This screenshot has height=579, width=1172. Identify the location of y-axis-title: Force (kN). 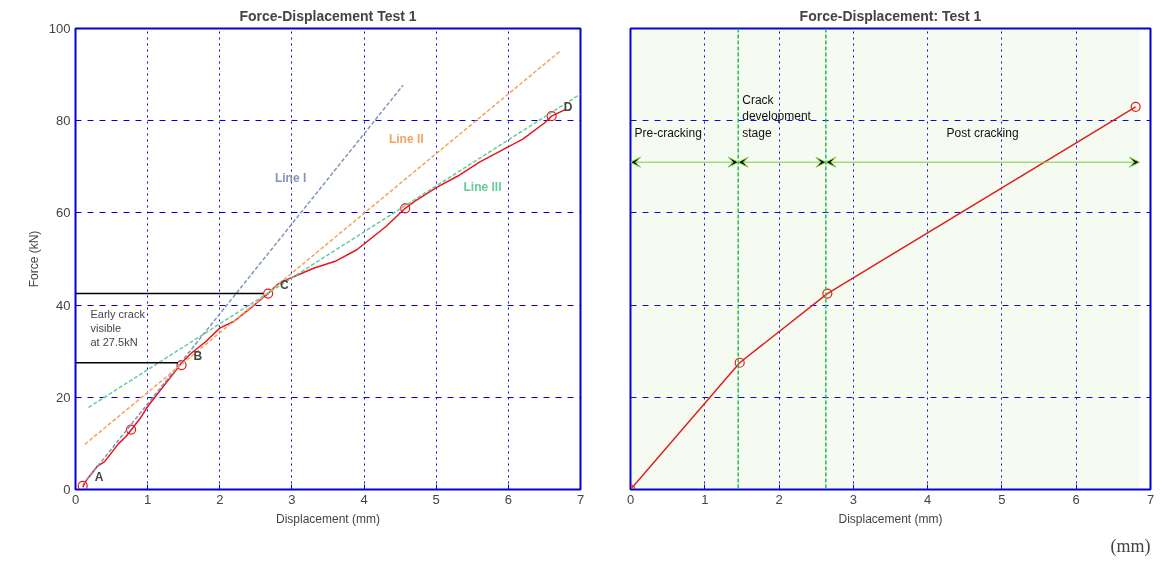
(33, 259).